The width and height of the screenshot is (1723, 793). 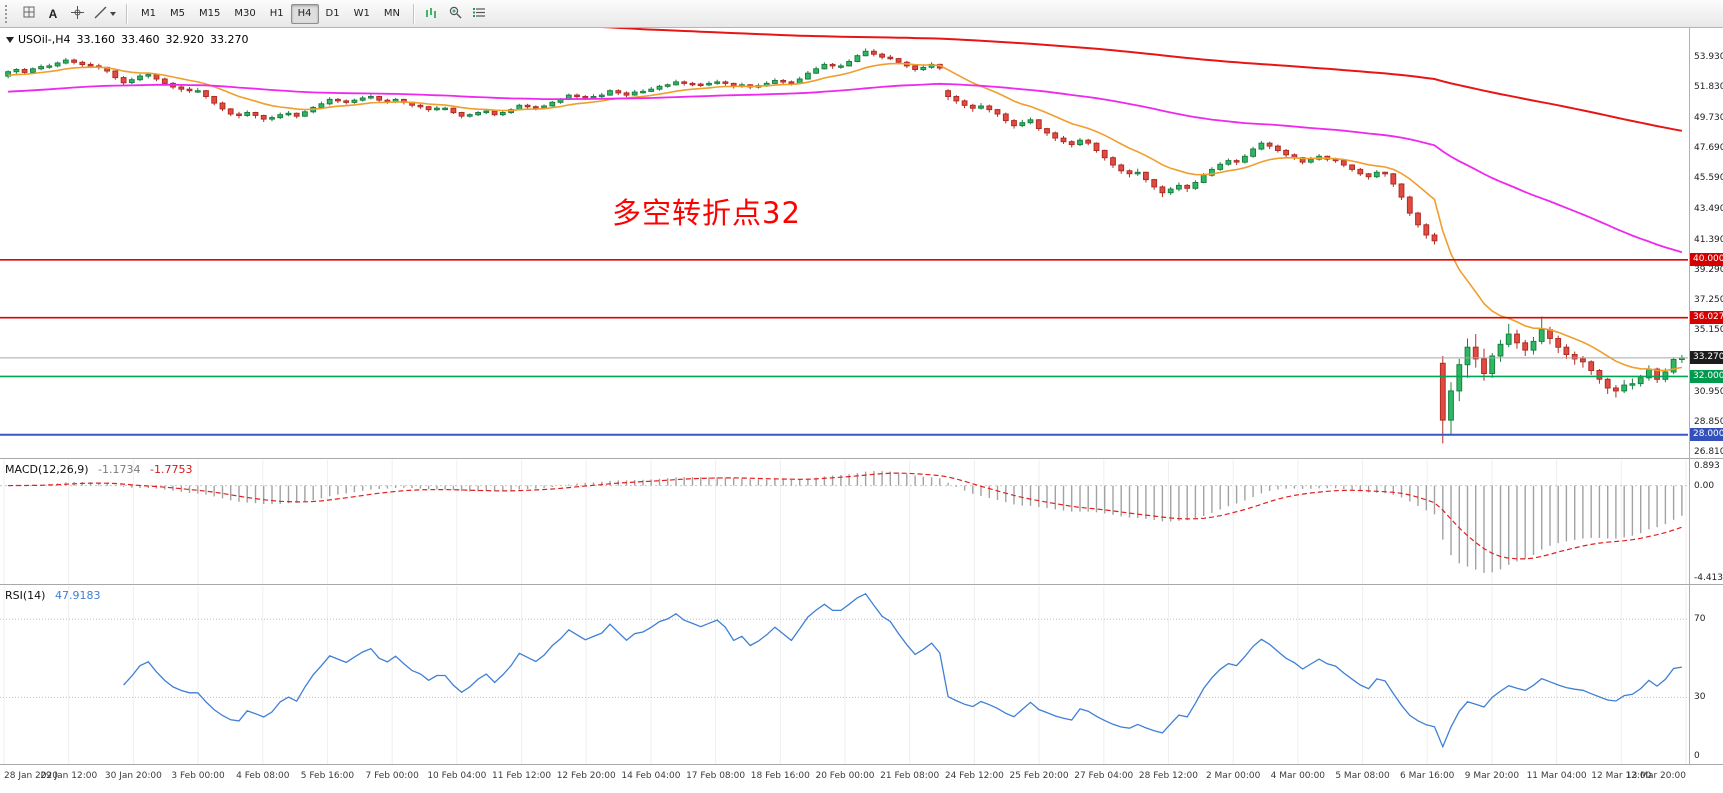 I want to click on macd-indicator-label: MACD(12,26,9) -1.1734 -1.7753, so click(x=98, y=469).